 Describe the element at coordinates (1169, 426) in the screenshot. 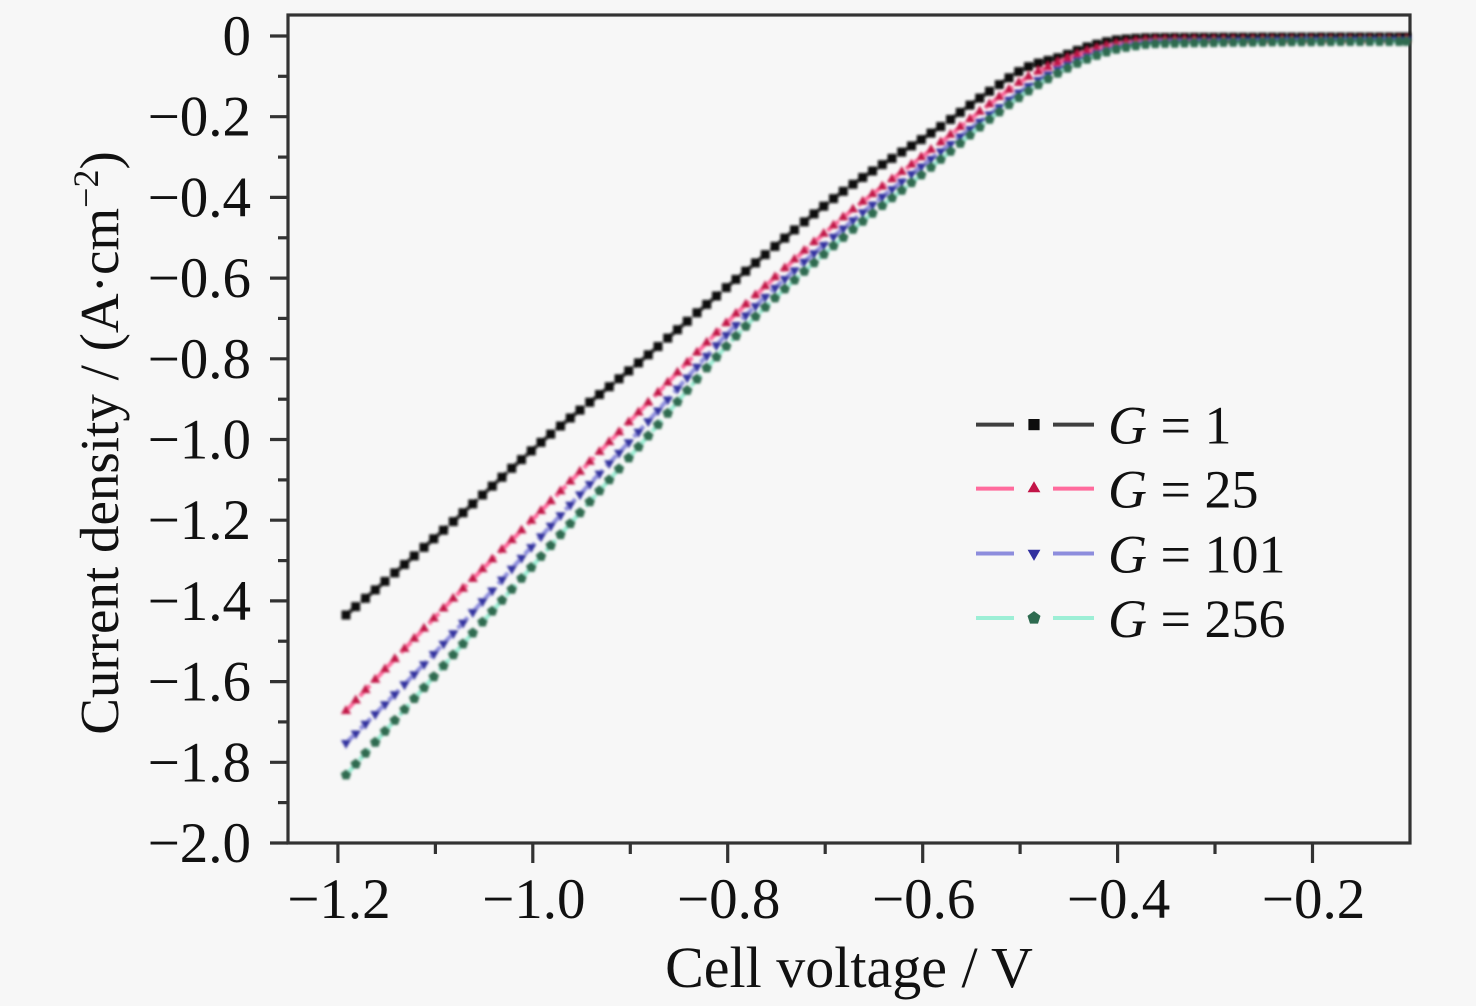

I see `svg-text: G = 1` at that location.